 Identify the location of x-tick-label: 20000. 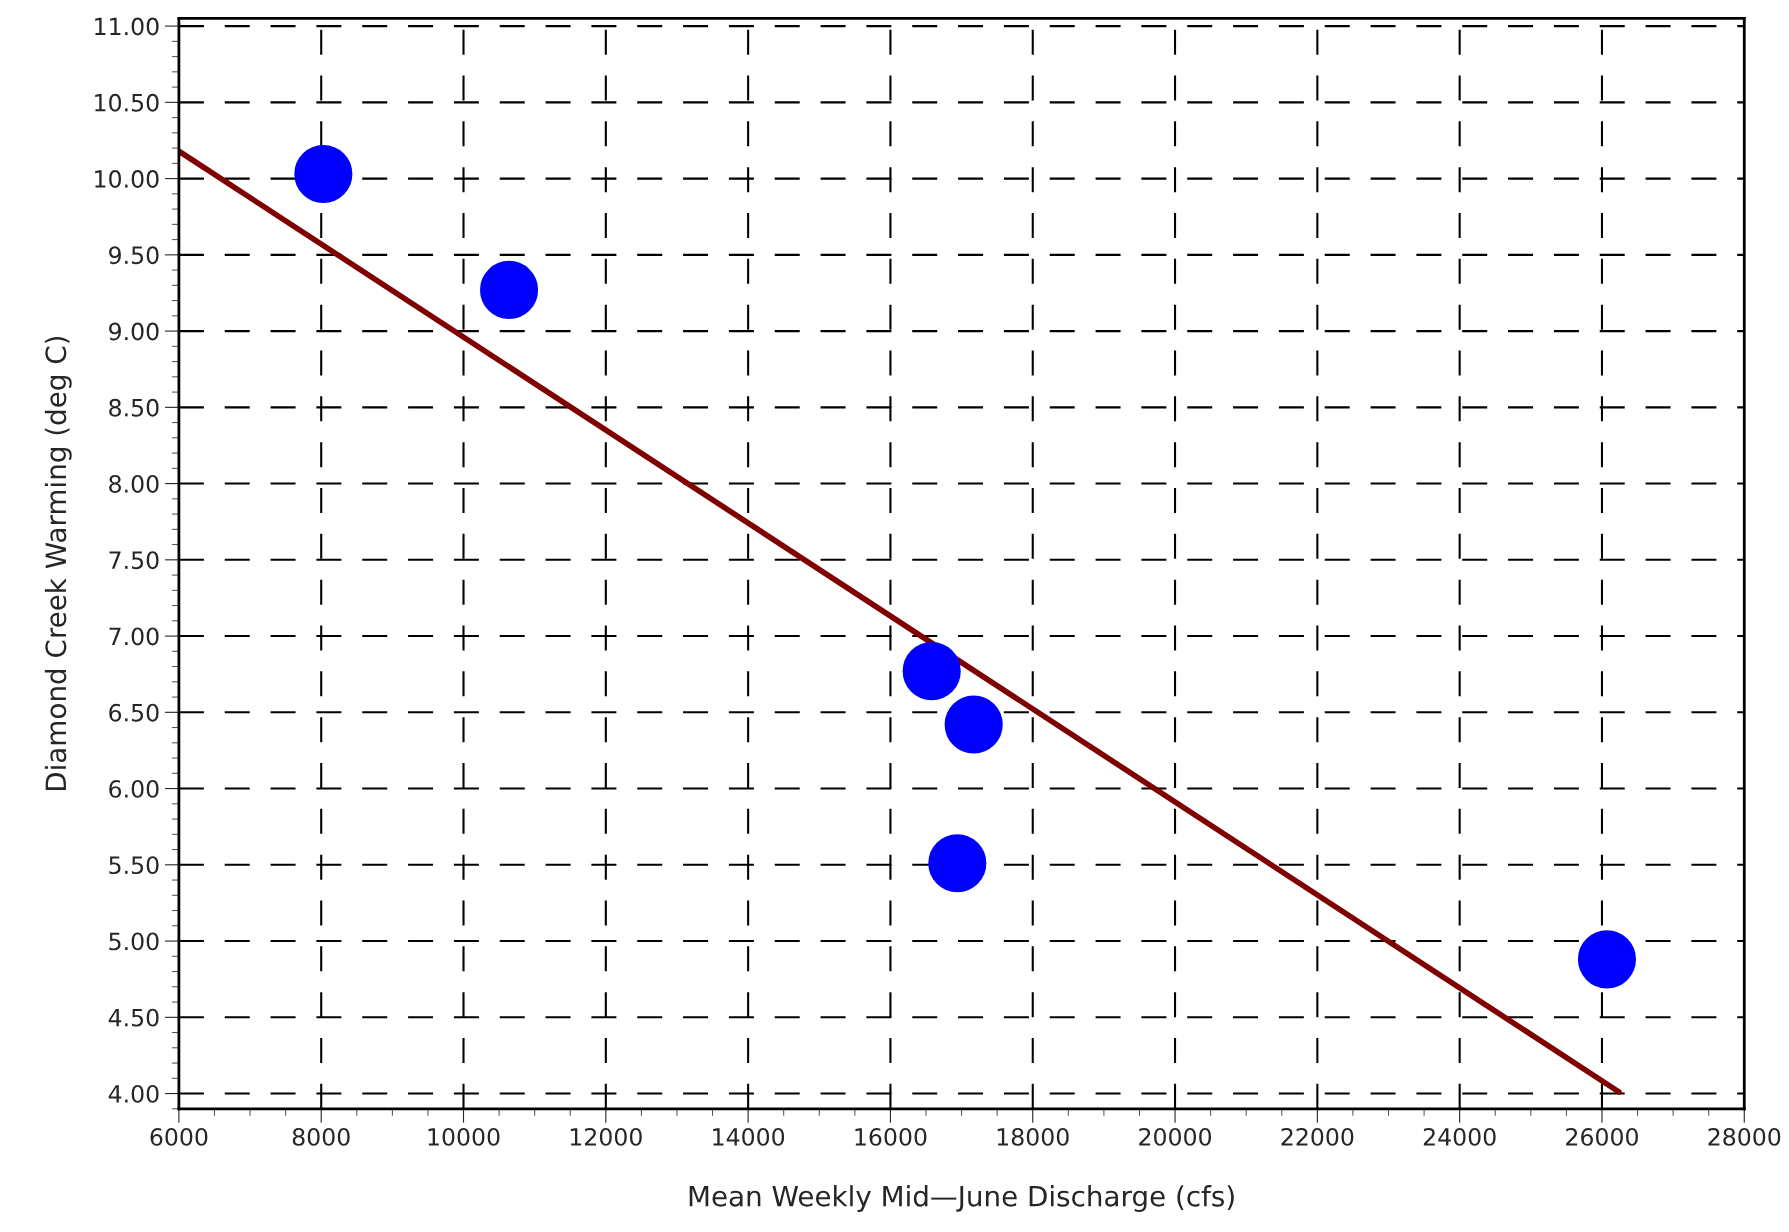
(1175, 1136).